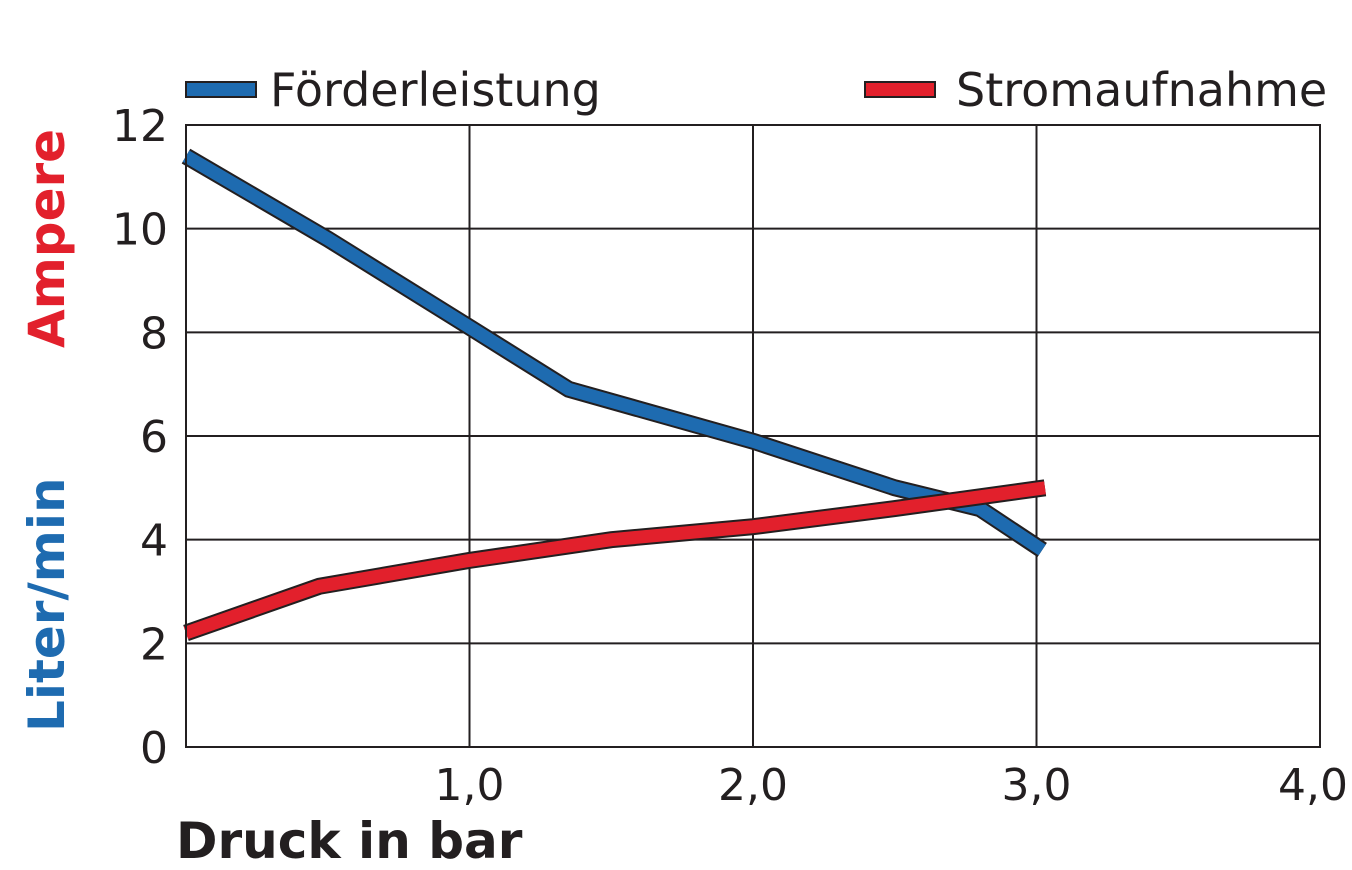 This screenshot has width=1352, height=870. What do you see at coordinates (753, 785) in the screenshot?
I see `x-tick-label: 2,0` at bounding box center [753, 785].